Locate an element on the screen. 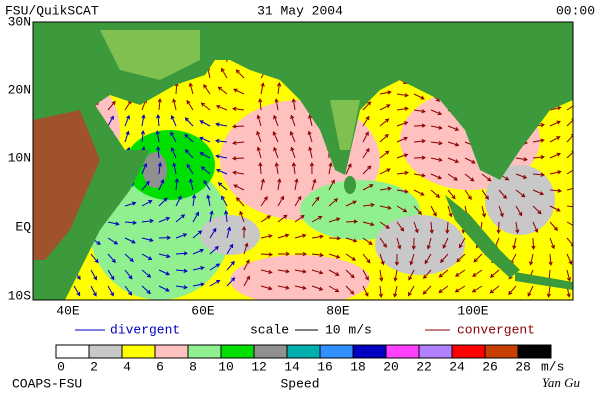 The width and height of the screenshot is (600, 400). speed-patch is located at coordinates (420, 245).